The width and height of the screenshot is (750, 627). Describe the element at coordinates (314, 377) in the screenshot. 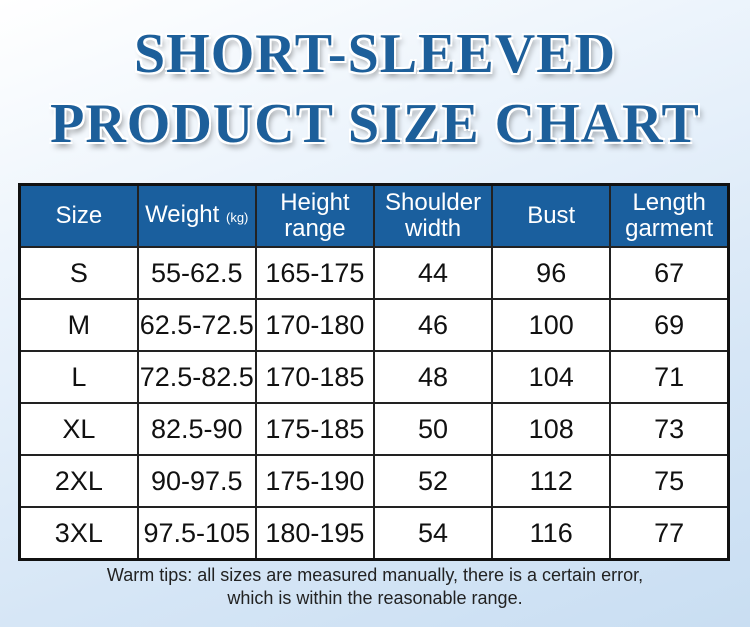

I see `cell-height-range: 170-185` at that location.